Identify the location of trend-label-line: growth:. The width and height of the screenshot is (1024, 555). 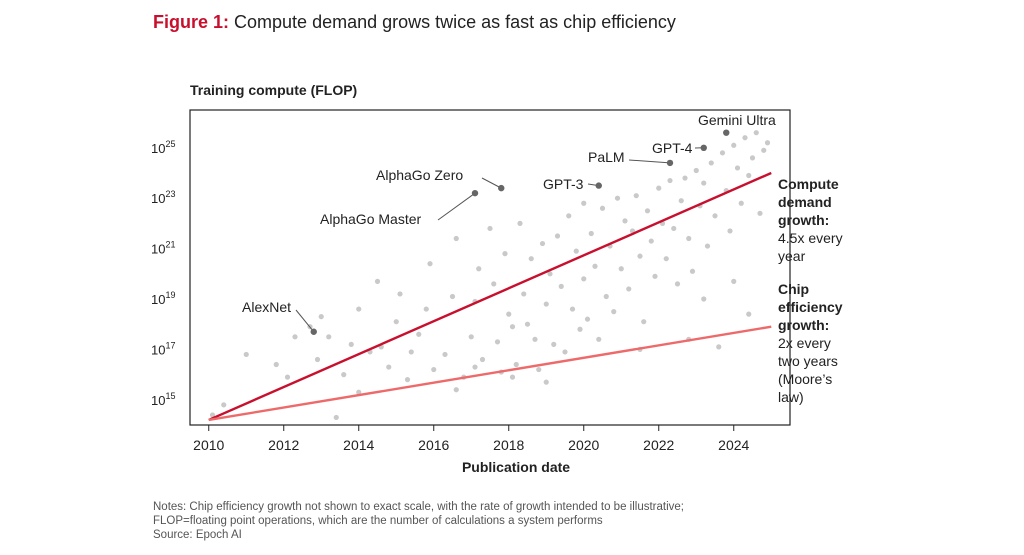
(803, 325).